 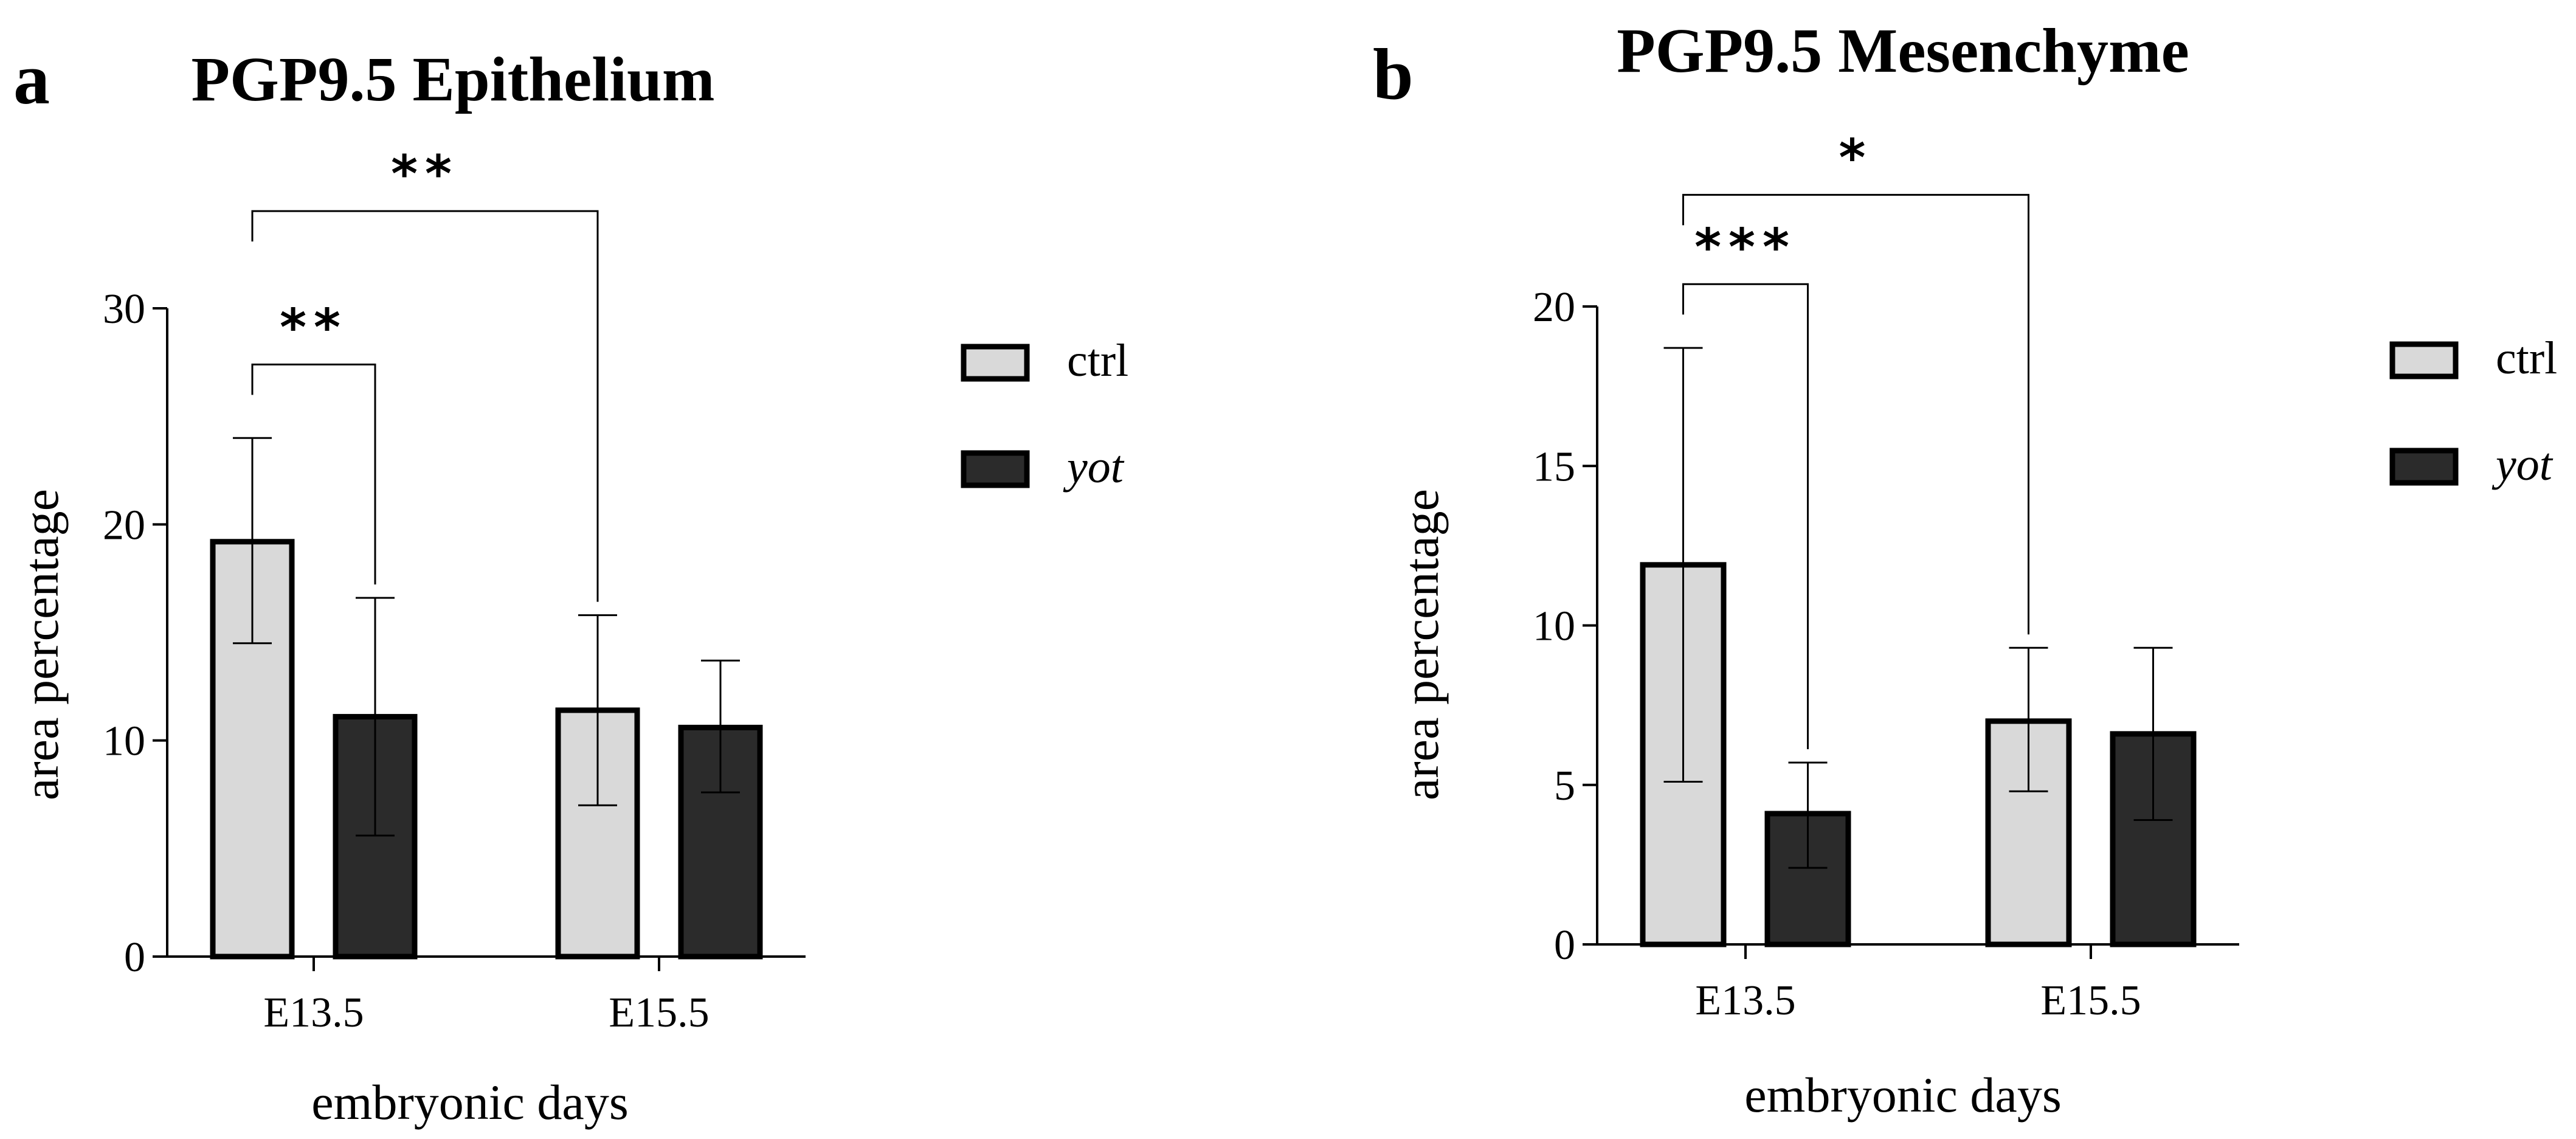 I want to click on bar-yot-E15.5, so click(x=2153, y=839).